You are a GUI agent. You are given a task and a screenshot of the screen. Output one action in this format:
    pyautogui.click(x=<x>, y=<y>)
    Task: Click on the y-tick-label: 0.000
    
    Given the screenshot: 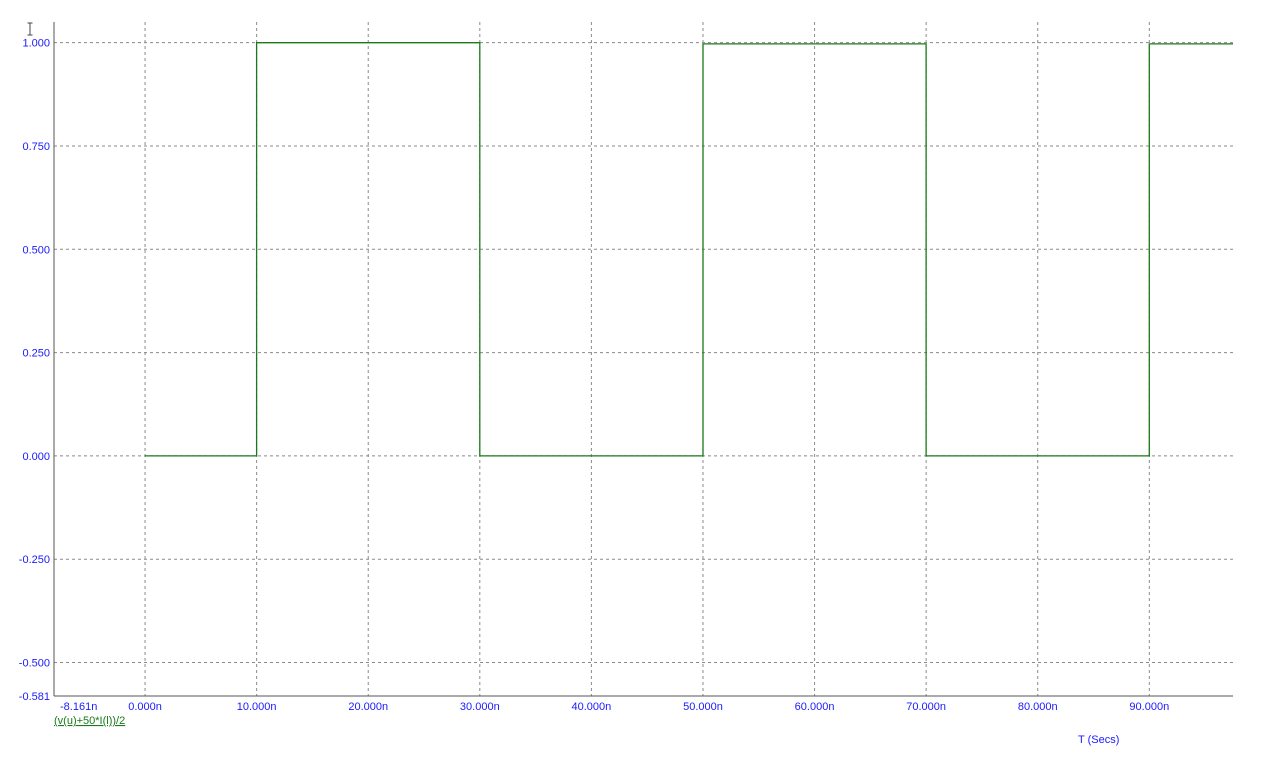 What is the action you would take?
    pyautogui.click(x=36, y=457)
    